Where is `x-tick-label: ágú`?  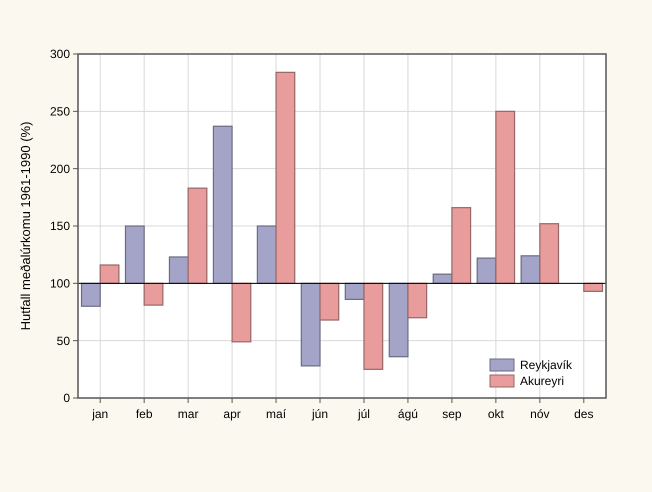 x-tick-label: ágú is located at coordinates (408, 414).